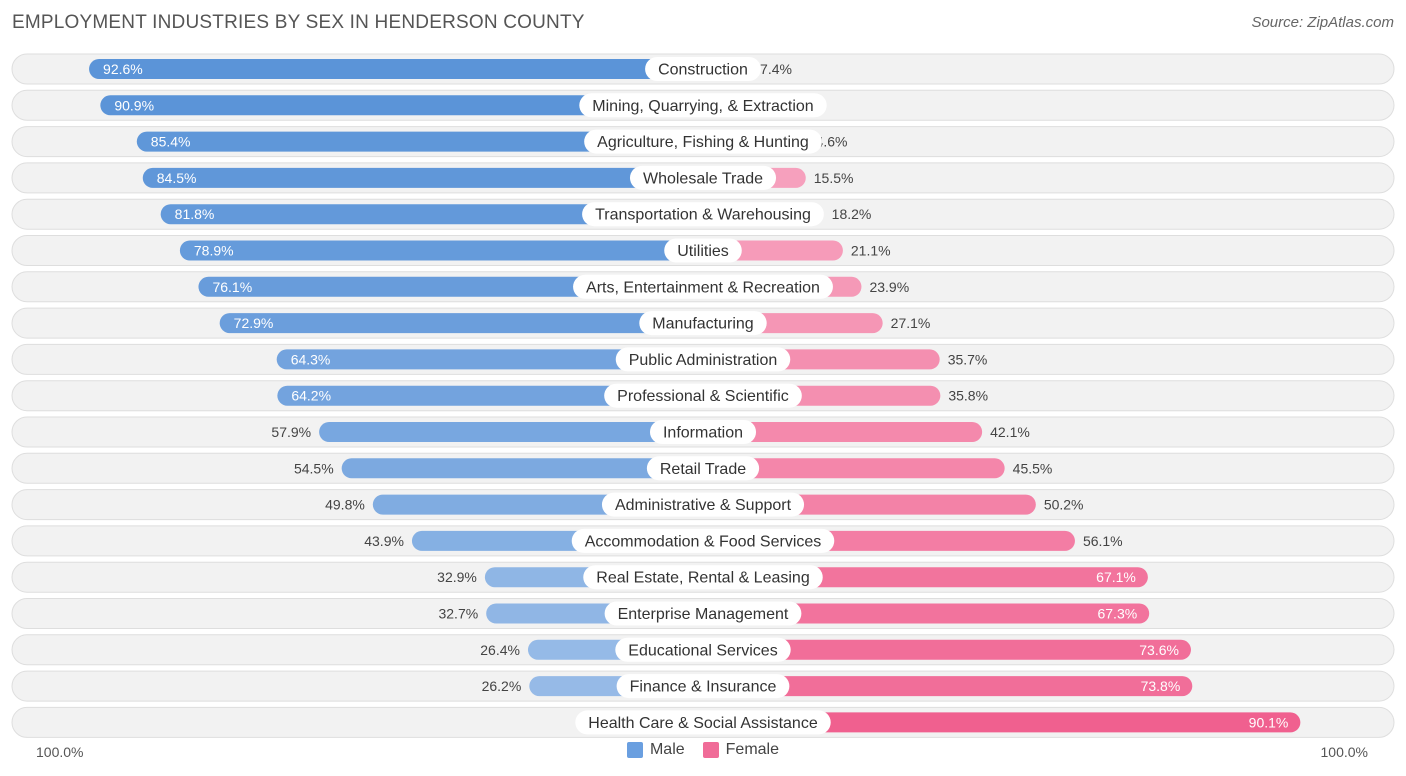 This screenshot has height=776, width=1406. Describe the element at coordinates (446, 250) in the screenshot. I see `bar-male-utilities` at that location.